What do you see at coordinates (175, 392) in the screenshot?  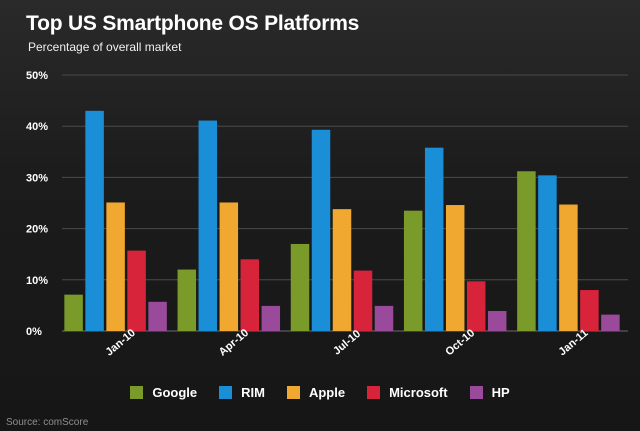 I see `legend-label: Google` at bounding box center [175, 392].